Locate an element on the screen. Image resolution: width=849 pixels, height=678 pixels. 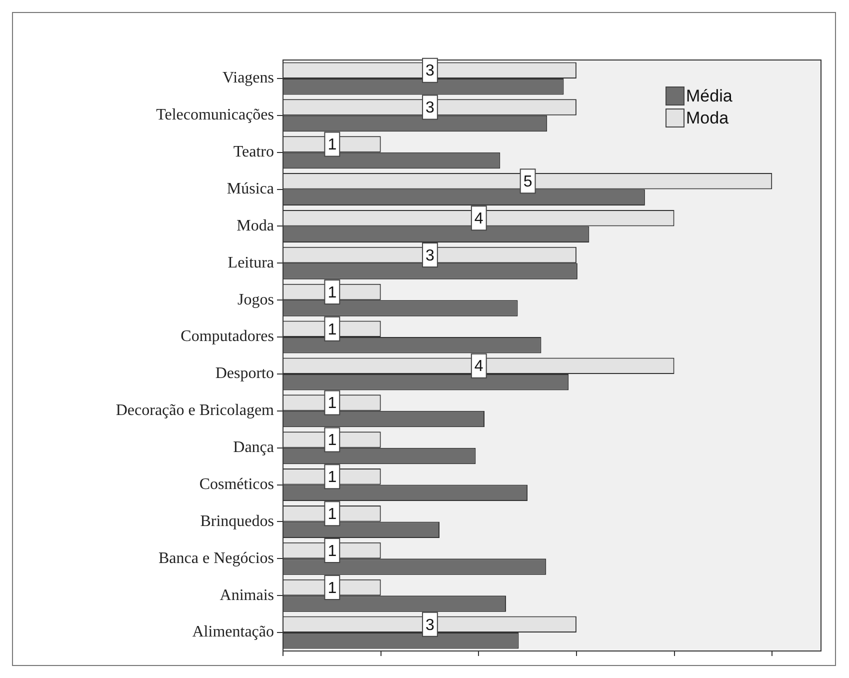
y-tick-label: Brinquedos is located at coordinates (237, 521).